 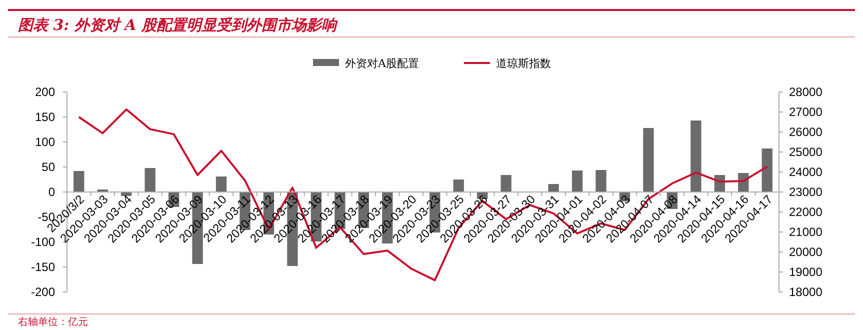 What do you see at coordinates (806, 132) in the screenshot?
I see `y2-tick-label: 26000` at bounding box center [806, 132].